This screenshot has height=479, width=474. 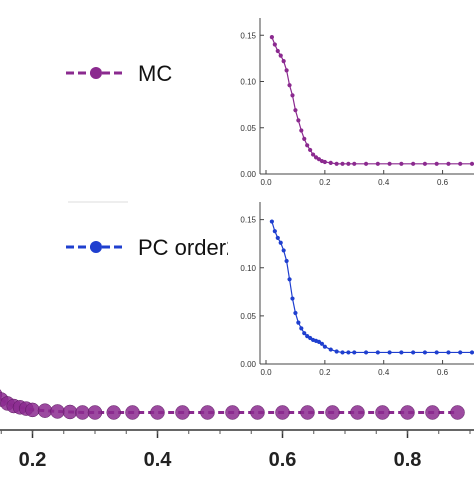 I want to click on legend-label-1: PC order2, so click(x=188, y=247).